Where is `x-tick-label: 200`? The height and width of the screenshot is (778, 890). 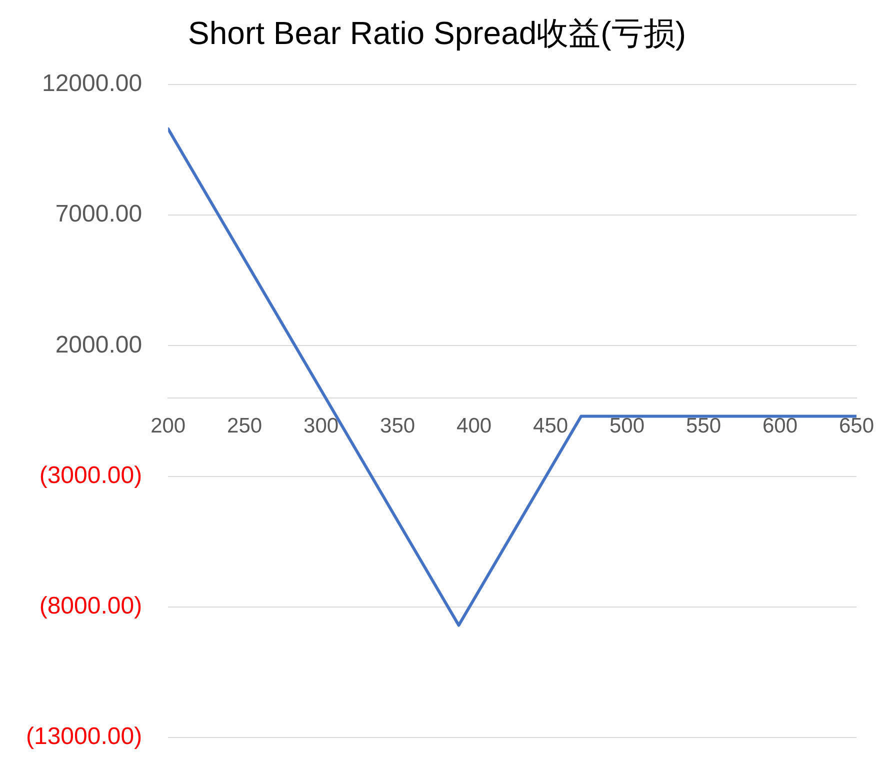
x-tick-label: 200 is located at coordinates (168, 426).